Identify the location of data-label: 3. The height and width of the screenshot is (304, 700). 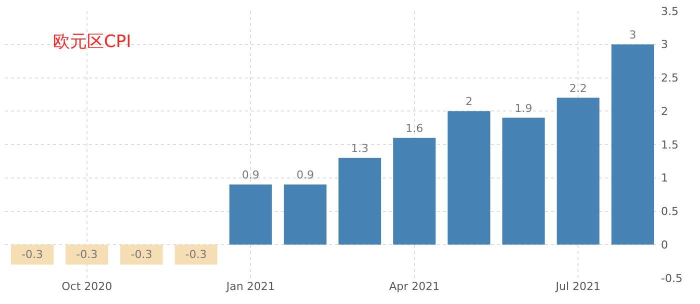
(632, 35).